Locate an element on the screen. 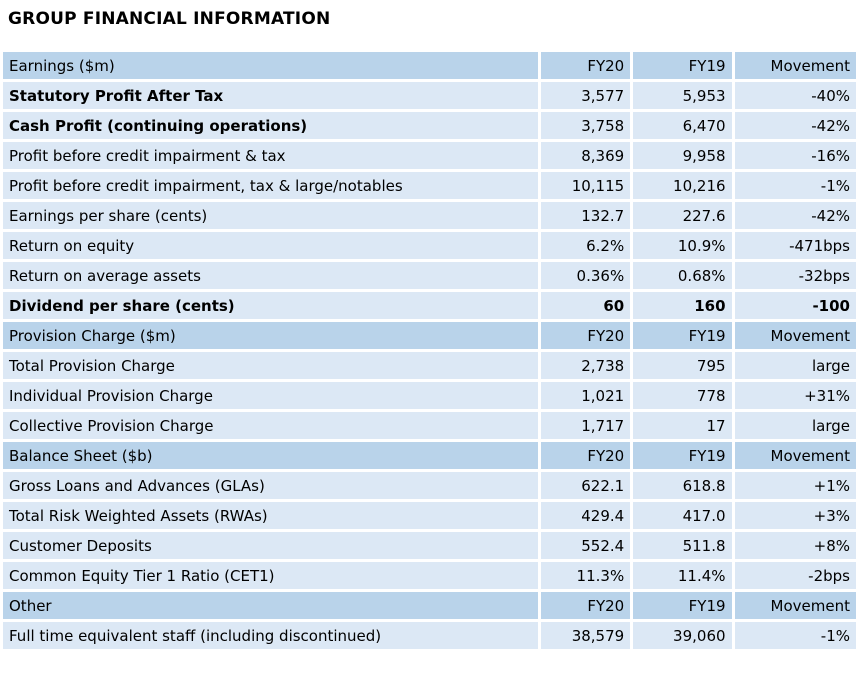 This screenshot has width=859, height=673. row-label: Total Provision Charge is located at coordinates (270, 365).